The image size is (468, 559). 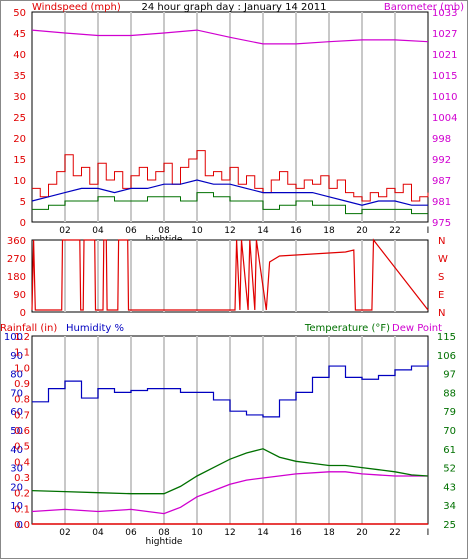 I want to click on series-temperature, so click(x=230, y=471).